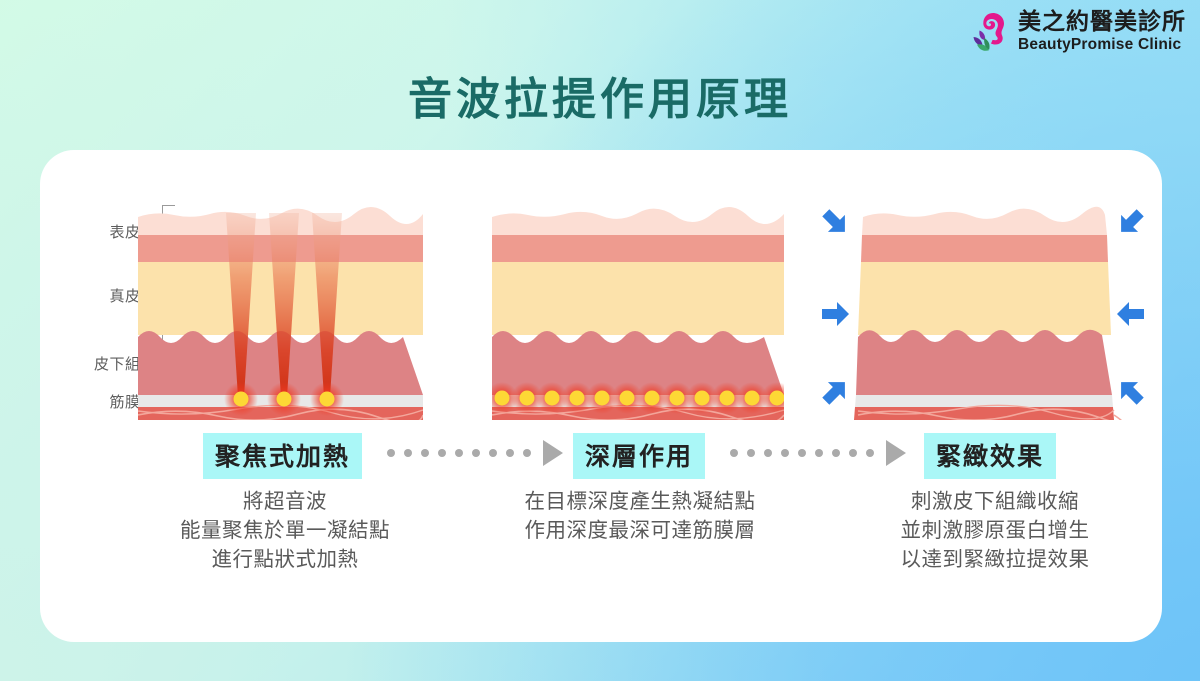 Image resolution: width=1200 pixels, height=681 pixels. Describe the element at coordinates (995, 501) in the screenshot. I see `desc-line: 刺激皮下組織收縮` at that location.